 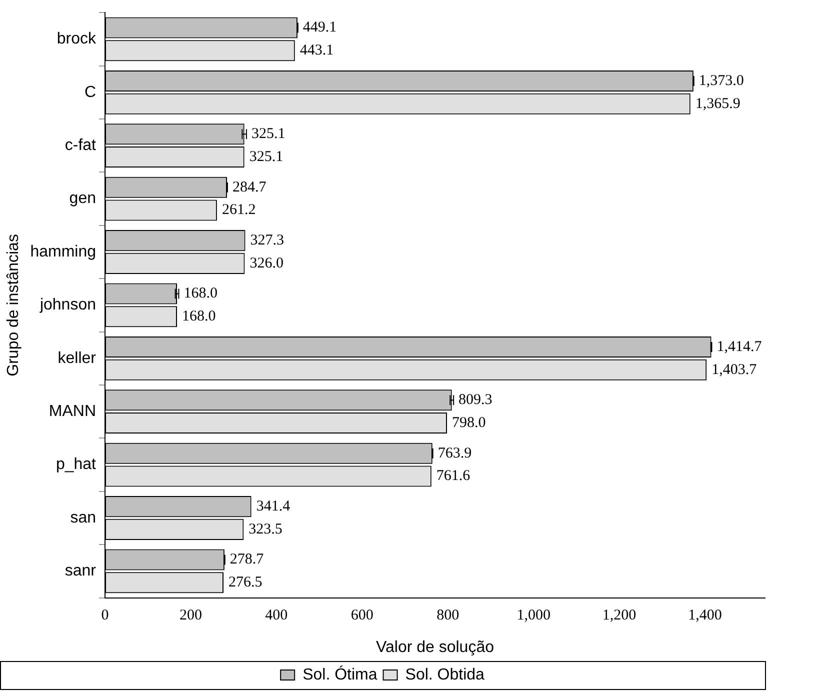 What do you see at coordinates (76, 465) in the screenshot?
I see `y-tick-label: p_hat` at bounding box center [76, 465].